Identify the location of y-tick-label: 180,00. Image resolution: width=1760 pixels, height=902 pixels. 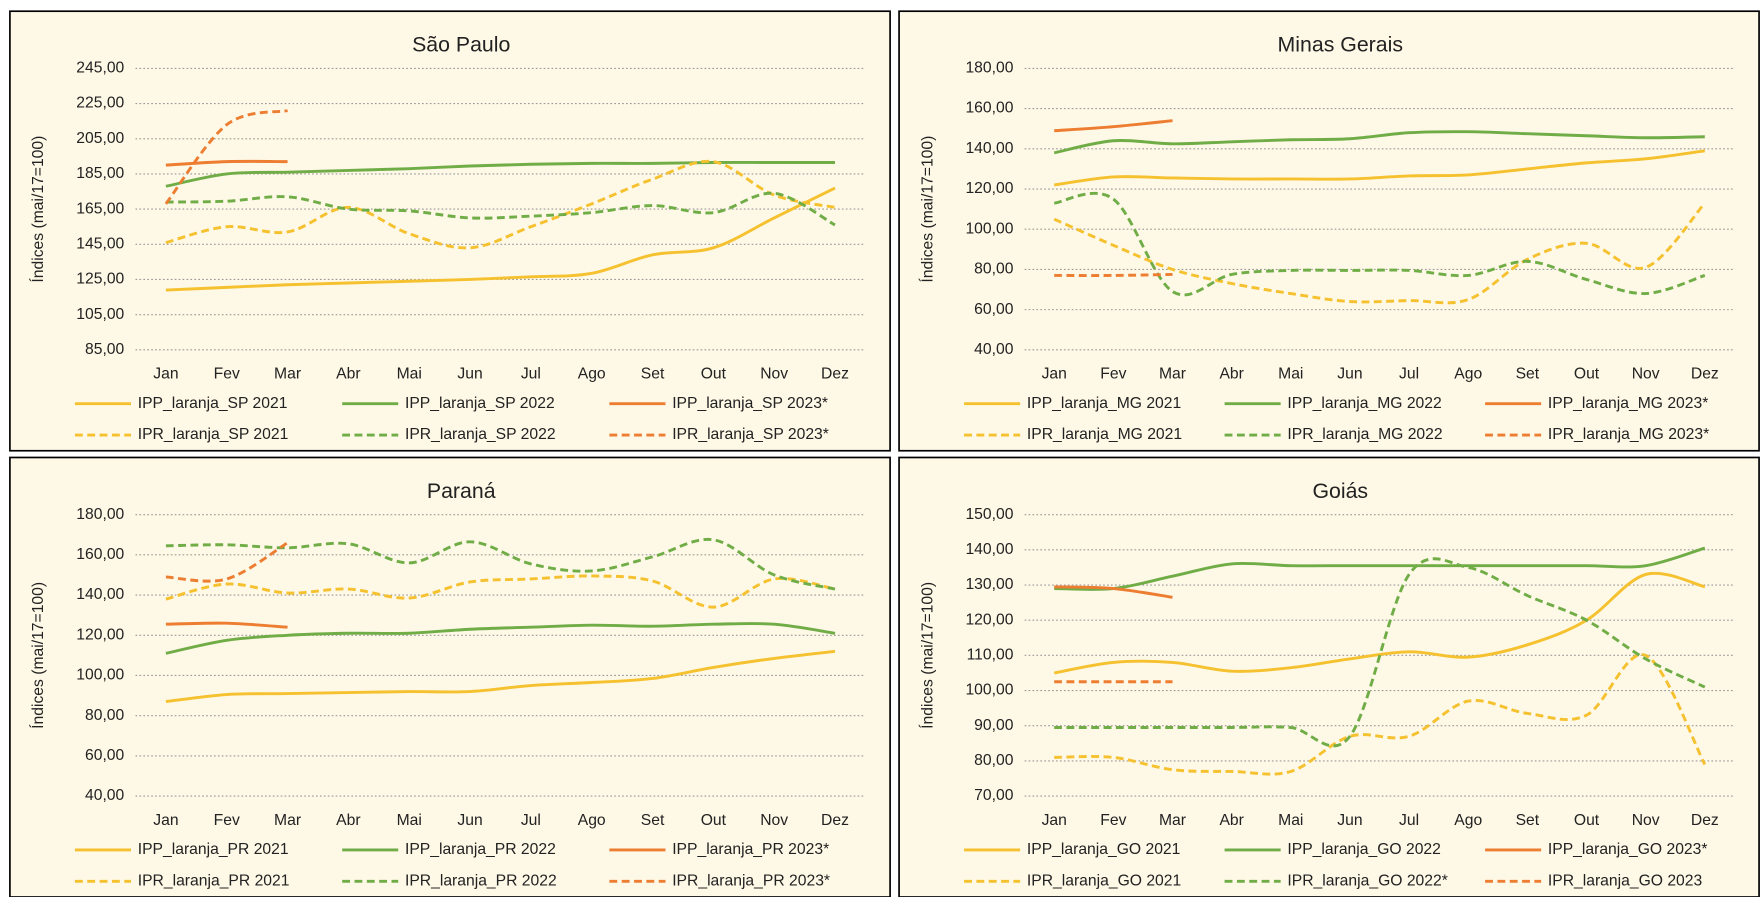
(100, 514).